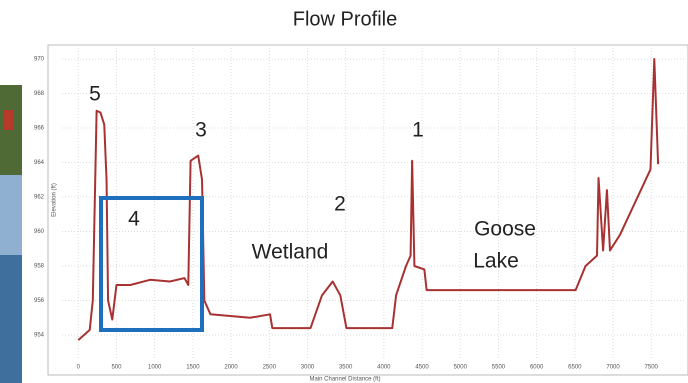 Image resolution: width=688 pixels, height=383 pixels. What do you see at coordinates (39, 232) in the screenshot?
I see `y-tick-label: 960` at bounding box center [39, 232].